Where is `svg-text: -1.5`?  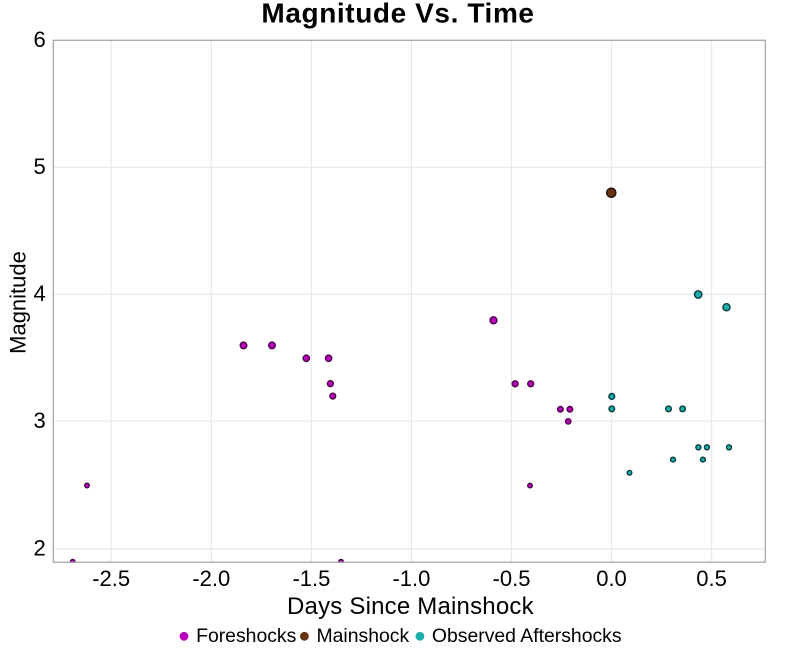
svg-text: -1.5 is located at coordinates (311, 578).